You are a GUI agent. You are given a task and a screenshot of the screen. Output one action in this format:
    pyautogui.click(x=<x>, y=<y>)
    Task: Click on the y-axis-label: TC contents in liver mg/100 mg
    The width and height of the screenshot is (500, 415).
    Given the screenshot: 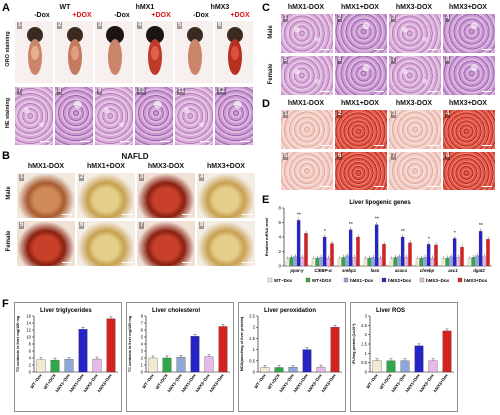 What is the action you would take?
    pyautogui.click(x=130, y=343)
    